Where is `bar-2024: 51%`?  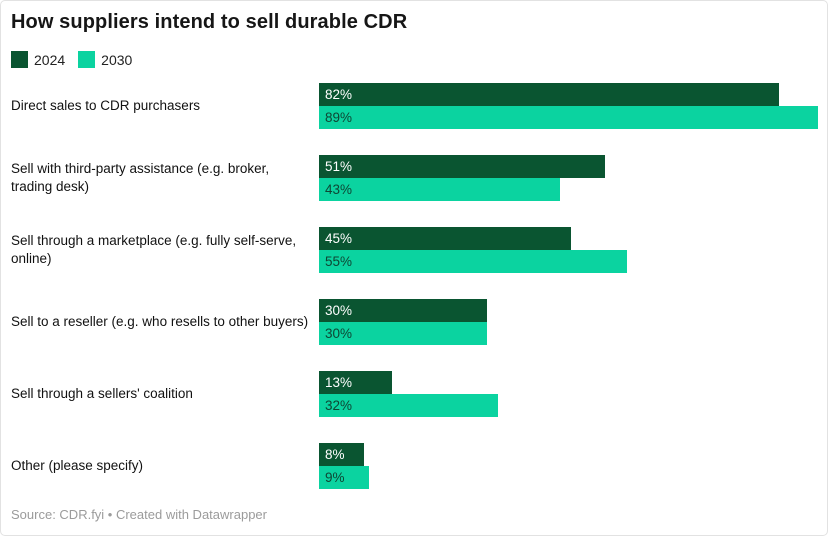
bar-2024: 51% is located at coordinates (462, 166).